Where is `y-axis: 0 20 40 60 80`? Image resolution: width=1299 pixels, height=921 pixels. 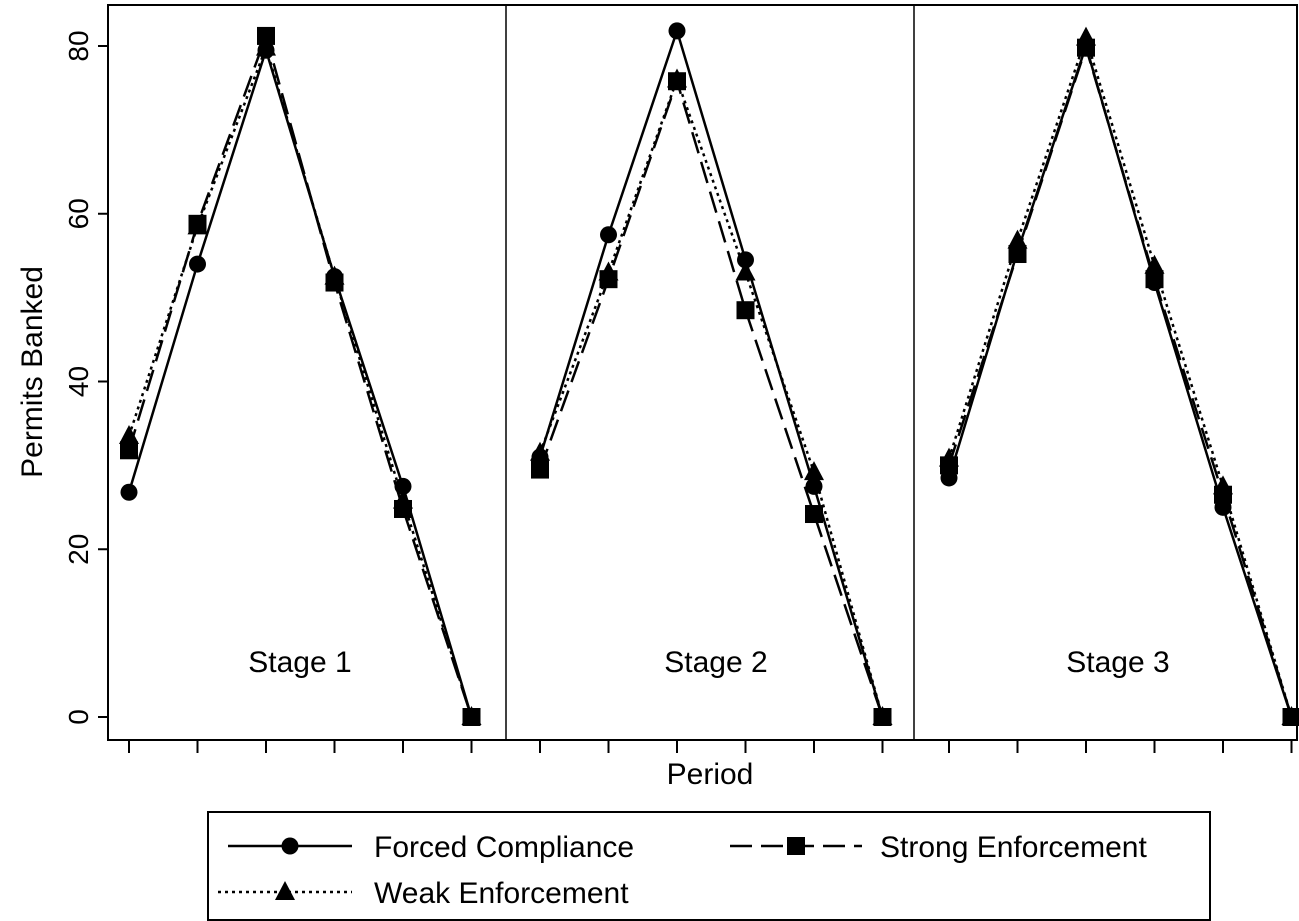 y-axis: 0 20 40 60 80 is located at coordinates (85, 377).